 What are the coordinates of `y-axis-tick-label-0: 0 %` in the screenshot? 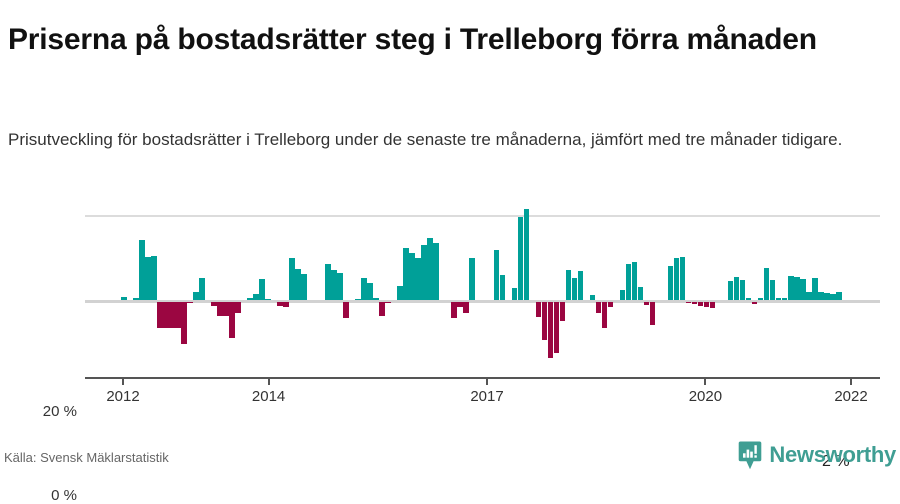 It's located at (64, 495).